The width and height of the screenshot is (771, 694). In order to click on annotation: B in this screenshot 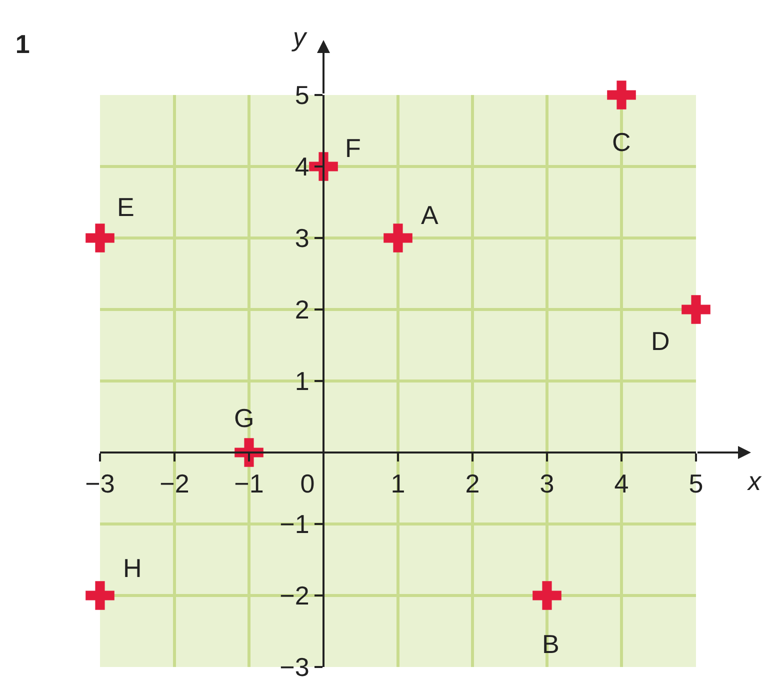, I will do `click(551, 644)`.